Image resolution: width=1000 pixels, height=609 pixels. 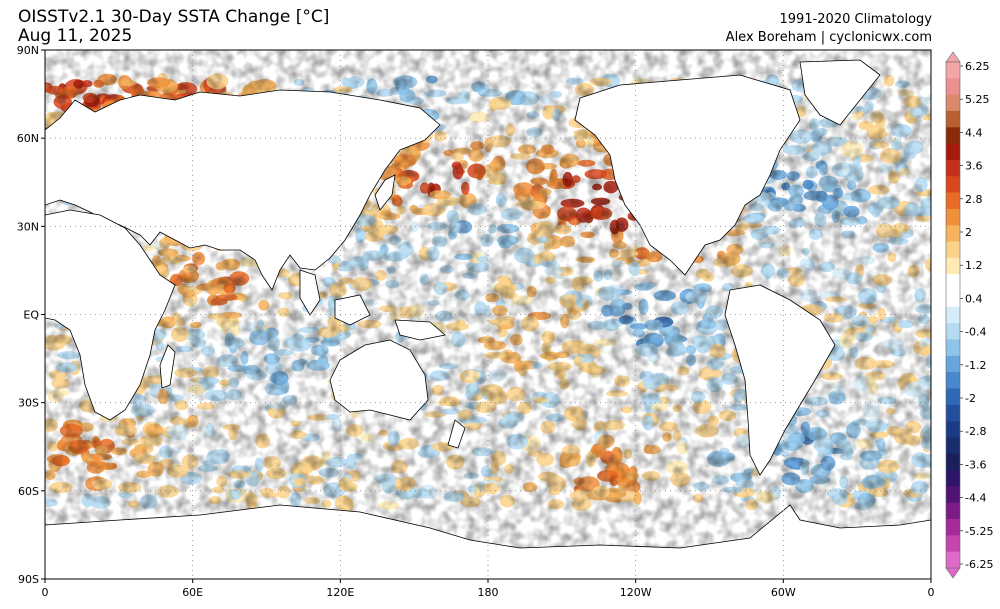 What do you see at coordinates (974, 166) in the screenshot?
I see `colorbar-label: 3.6` at bounding box center [974, 166].